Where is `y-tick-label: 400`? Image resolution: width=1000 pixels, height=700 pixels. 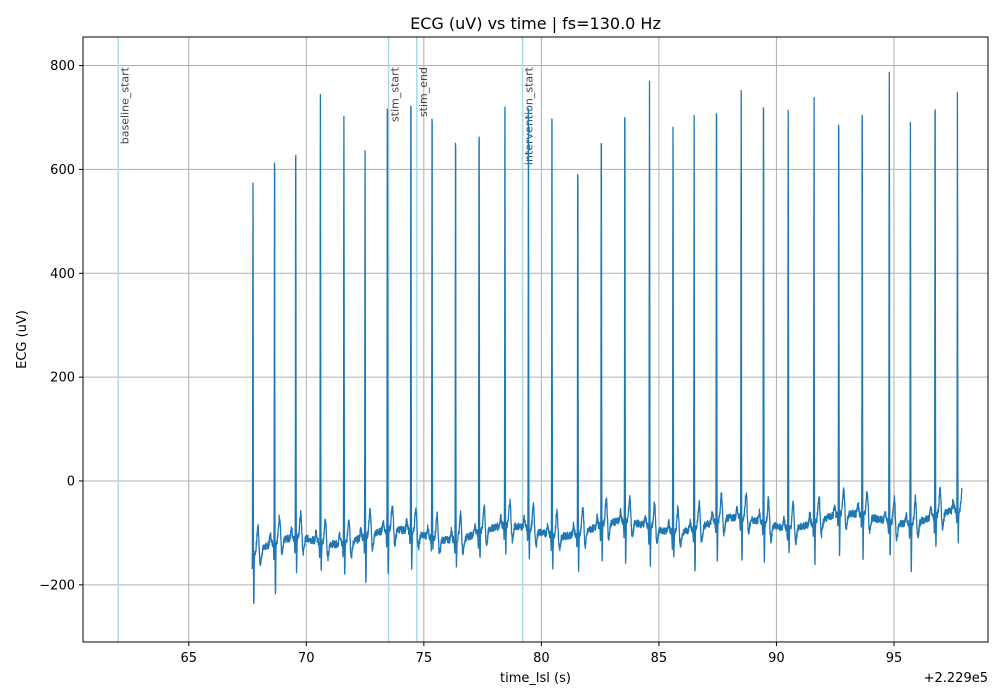 y-tick-label: 400 is located at coordinates (62, 274).